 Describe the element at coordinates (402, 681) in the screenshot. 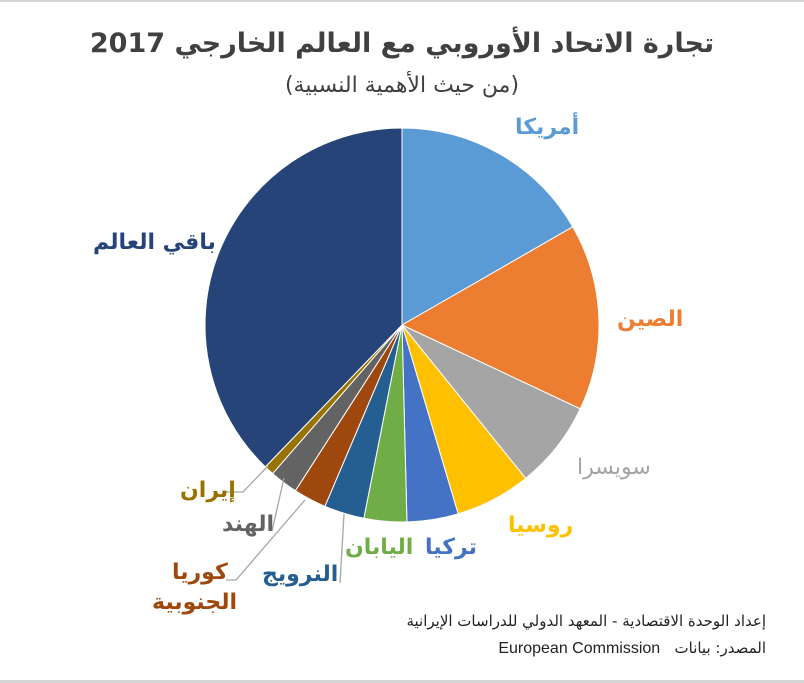

I see `bottom-border` at that location.